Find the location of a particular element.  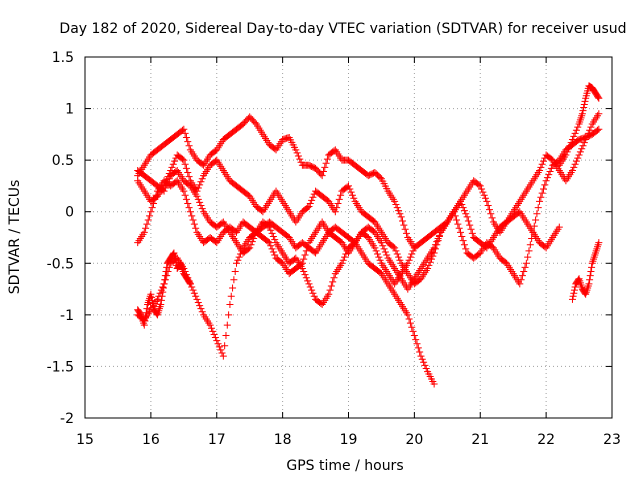

y-tick-label: -1.5 is located at coordinates (60, 367).